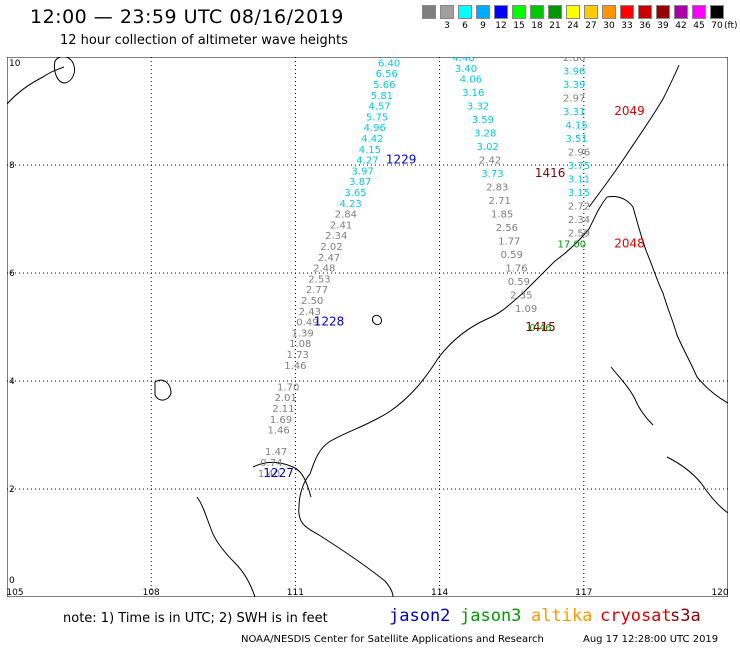 The width and height of the screenshot is (740, 650). What do you see at coordinates (497, 188) in the screenshot?
I see `wave-height-value: 2.83` at bounding box center [497, 188].